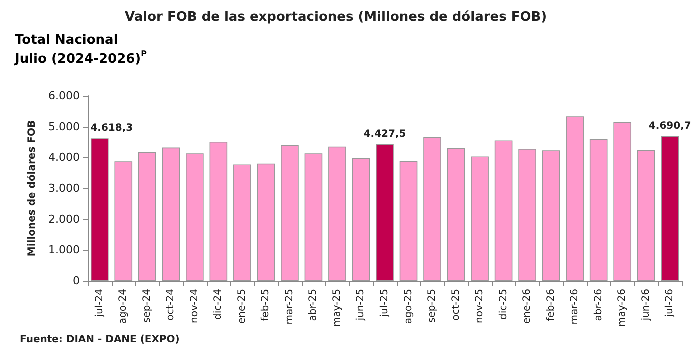 The image size is (700, 351). What do you see at coordinates (147, 306) in the screenshot?
I see `x-tick-label: sep-24` at bounding box center [147, 306].